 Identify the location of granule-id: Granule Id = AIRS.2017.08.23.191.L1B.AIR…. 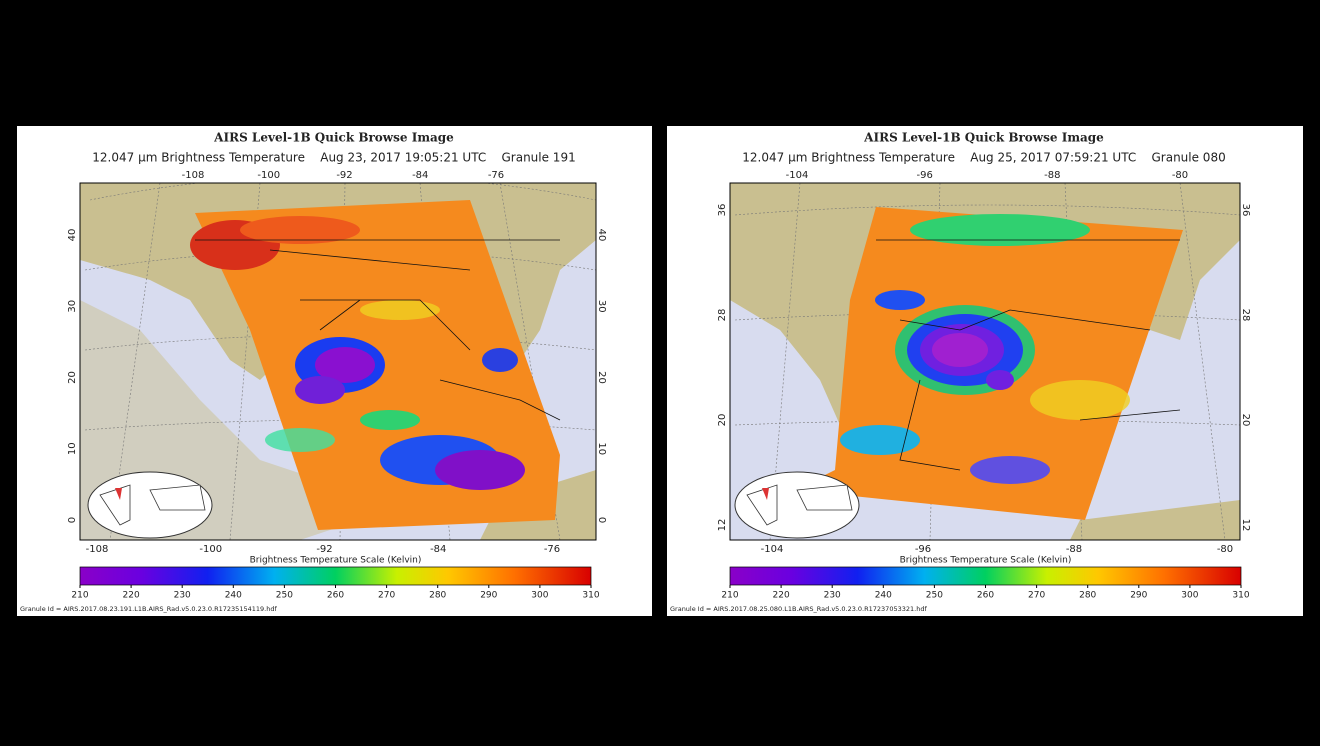
(148, 609).